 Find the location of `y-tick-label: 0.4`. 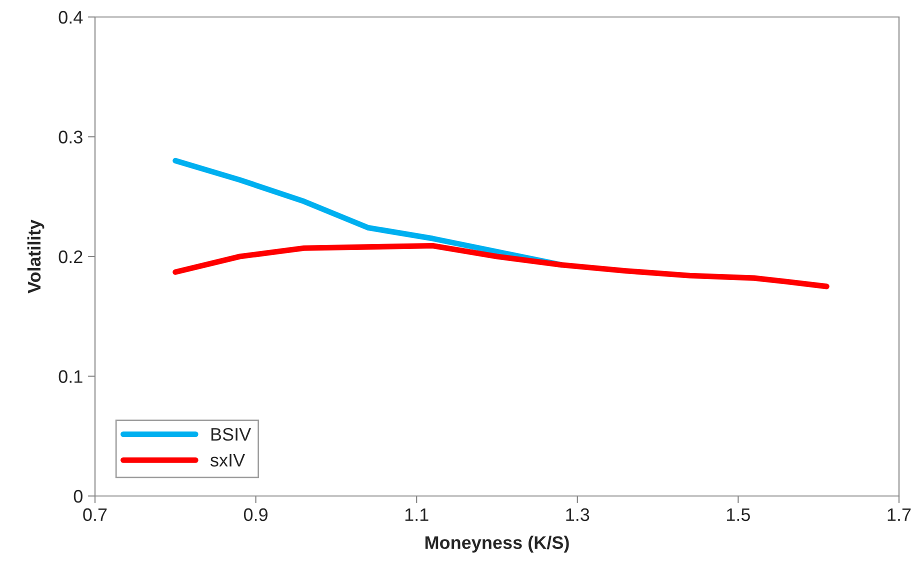

y-tick-label: 0.4 is located at coordinates (70, 17).